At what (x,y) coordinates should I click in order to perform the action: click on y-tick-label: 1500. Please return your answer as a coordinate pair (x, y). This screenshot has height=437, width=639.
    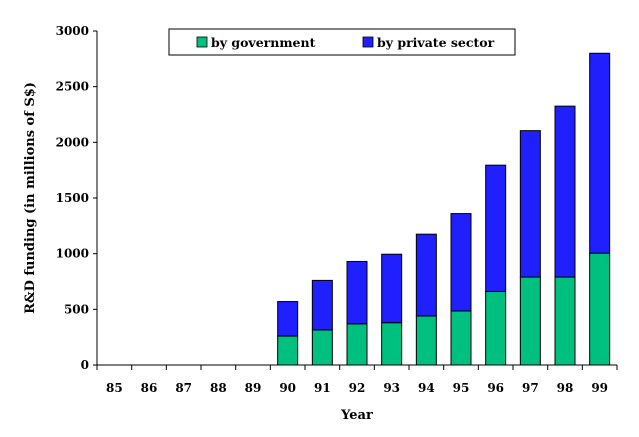
    Looking at the image, I should click on (72, 198).